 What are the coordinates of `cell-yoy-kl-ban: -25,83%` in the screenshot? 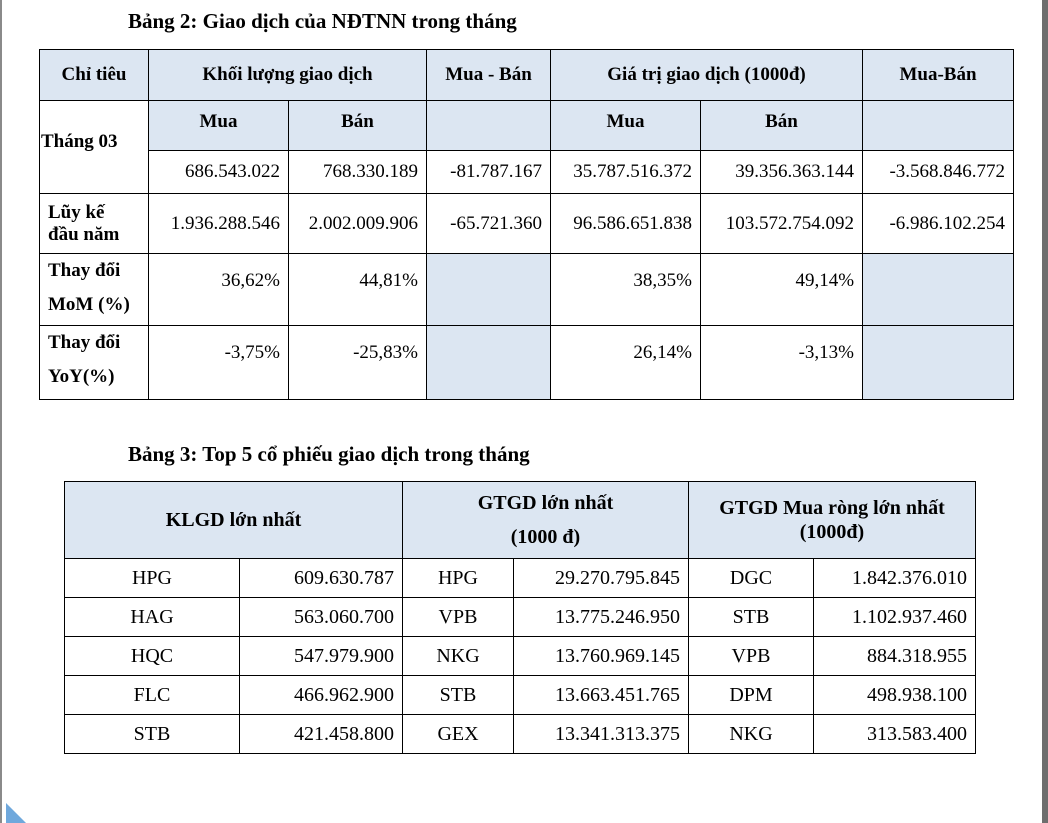 It's located at (357, 362).